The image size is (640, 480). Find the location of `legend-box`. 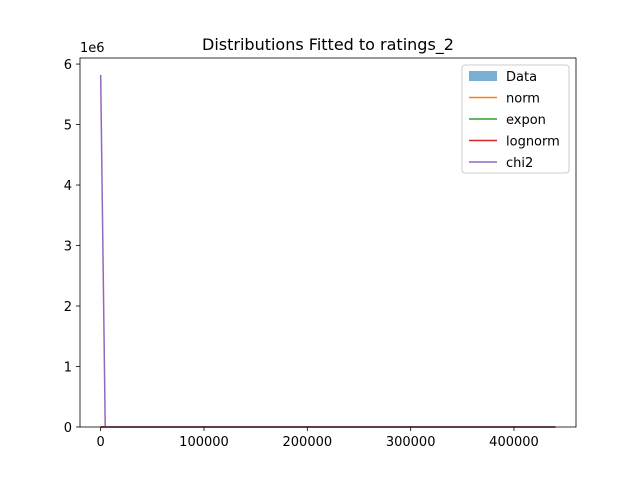

legend-box is located at coordinates (515, 119).